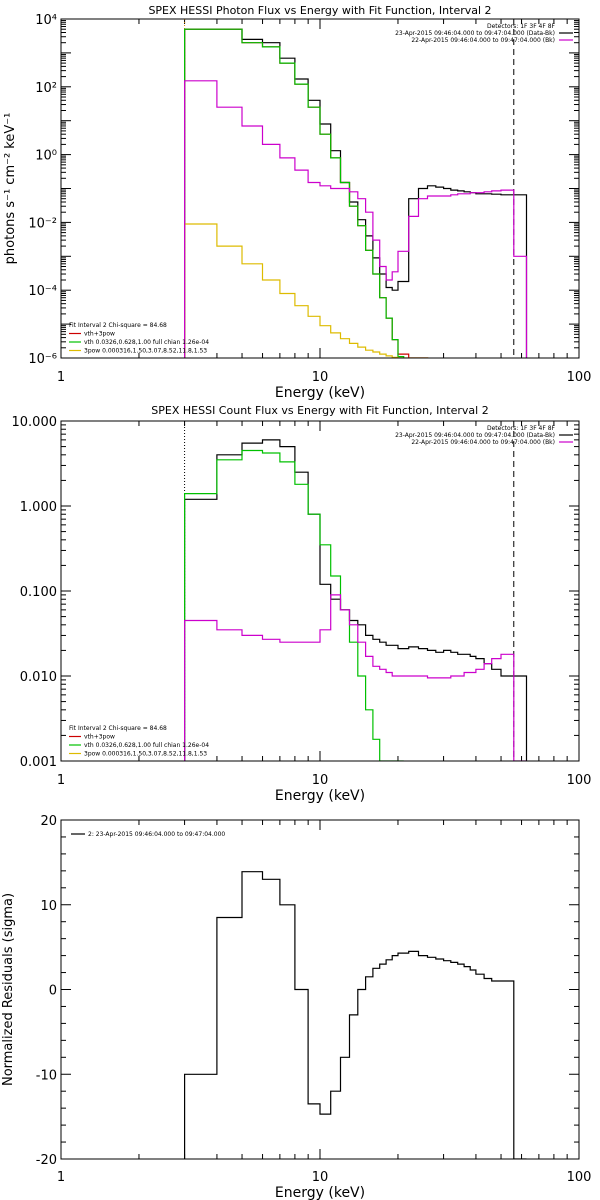 The height and width of the screenshot is (1200, 600). I want to click on y-axis-label: photons s⁻¹ cm⁻² keV⁻¹, so click(10, 189).